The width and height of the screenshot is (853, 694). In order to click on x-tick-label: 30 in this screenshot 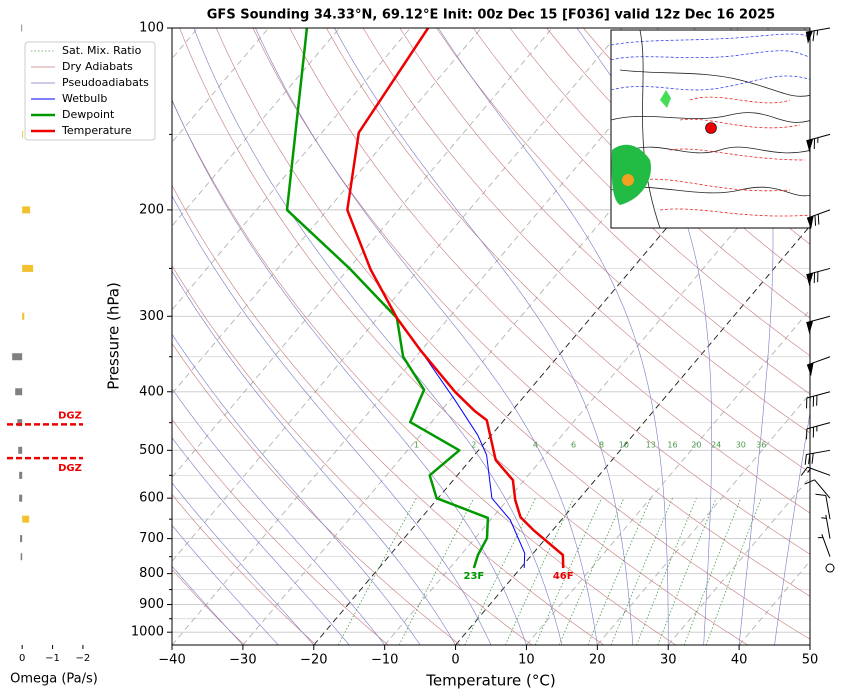, I will do `click(668, 660)`.